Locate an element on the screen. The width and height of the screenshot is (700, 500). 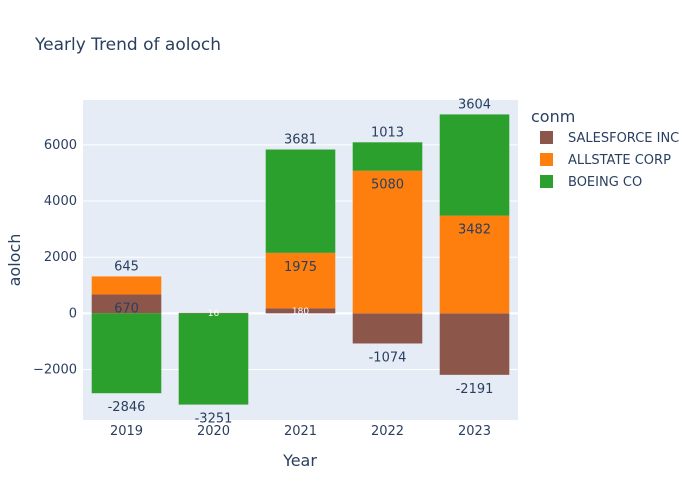
y-tick-label: 6000 is located at coordinates (60, 145).